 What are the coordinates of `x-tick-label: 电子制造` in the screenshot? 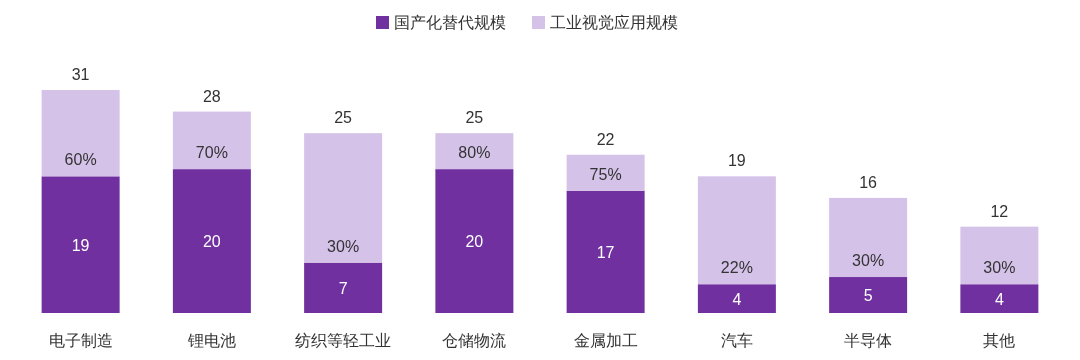 It's located at (80, 340).